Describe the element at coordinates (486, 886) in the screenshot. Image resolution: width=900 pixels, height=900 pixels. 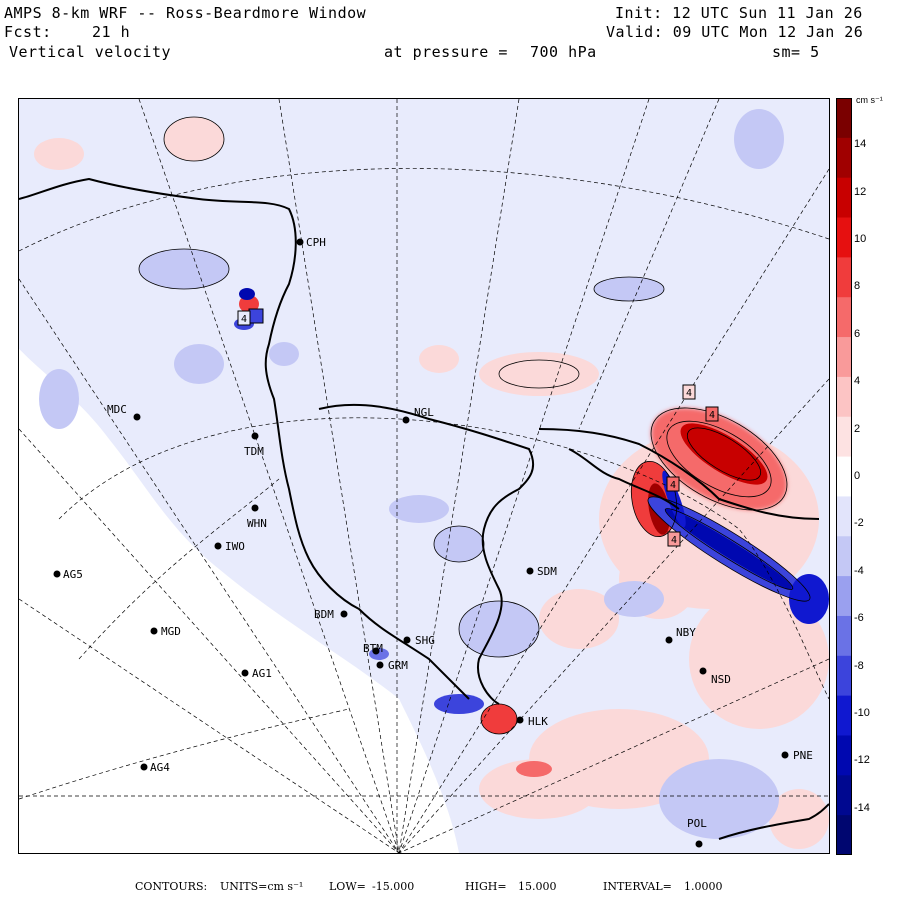
I see `footer-high-label: HIGH=` at that location.